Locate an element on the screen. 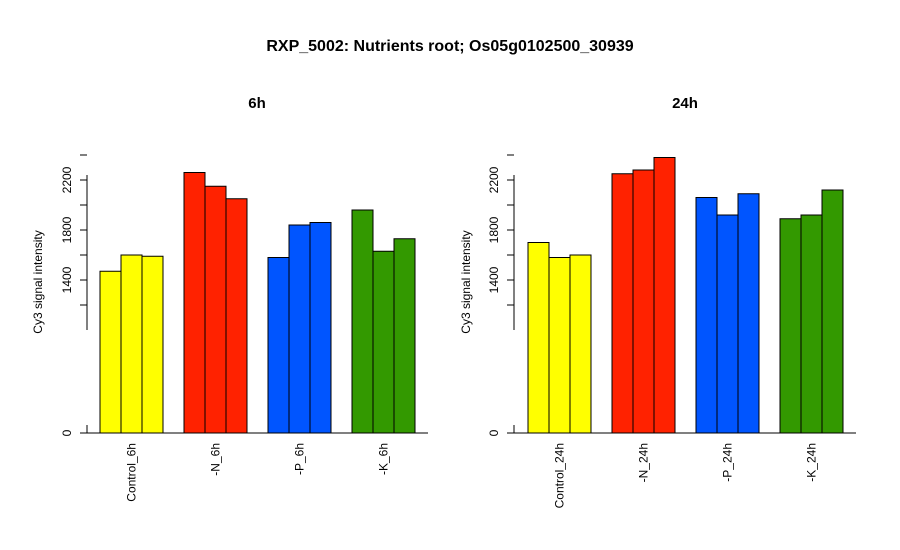 This screenshot has width=900, height=550. x-tick-label: -N_6h is located at coordinates (216, 459).